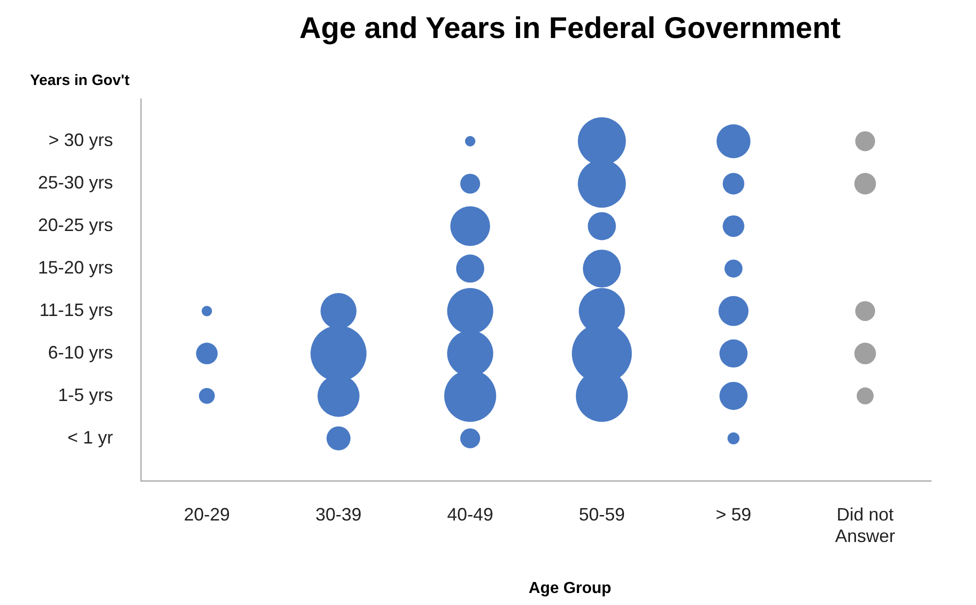 This screenshot has height=605, width=976. What do you see at coordinates (865, 525) in the screenshot?
I see `x-tick-label: Did not Answer` at bounding box center [865, 525].